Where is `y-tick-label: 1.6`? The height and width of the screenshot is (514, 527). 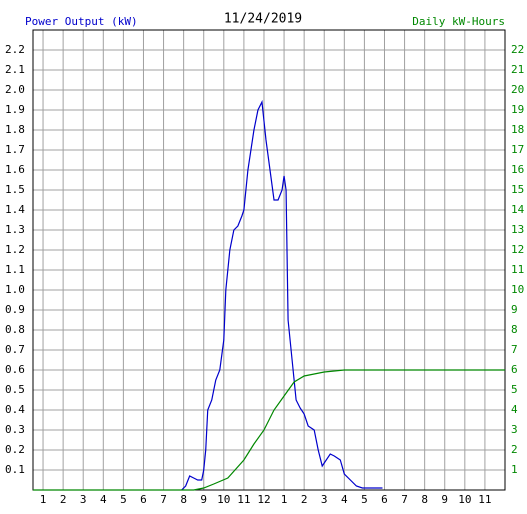
y-tick-label: 1.6 is located at coordinates (15, 169).